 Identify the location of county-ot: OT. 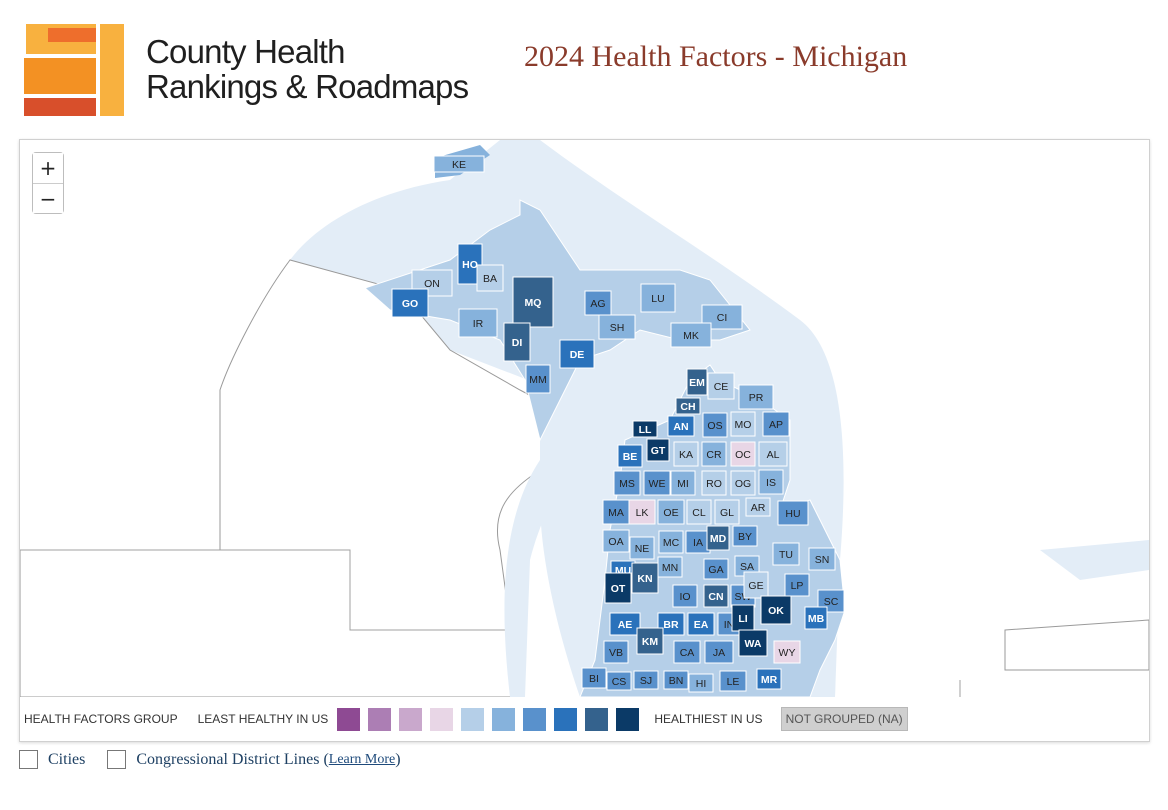
(618, 588).